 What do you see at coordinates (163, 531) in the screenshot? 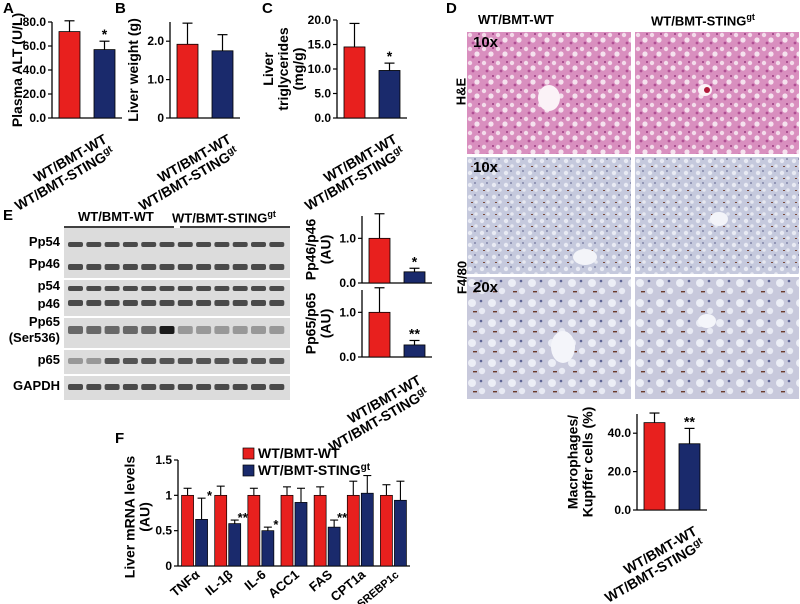
I see `chart-f-y-tick-label: 0.5` at bounding box center [163, 531].